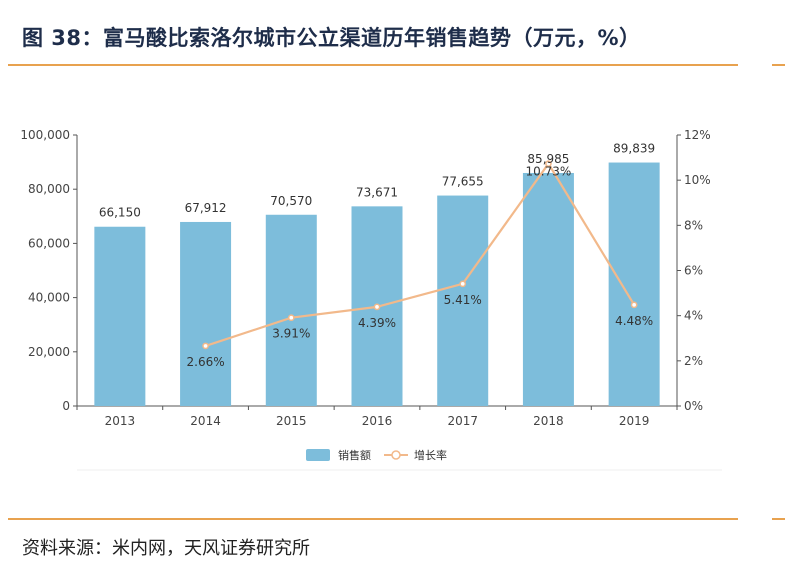 The width and height of the screenshot is (785, 571). What do you see at coordinates (463, 182) in the screenshot?
I see `bar-value-label: 77,655` at bounding box center [463, 182].